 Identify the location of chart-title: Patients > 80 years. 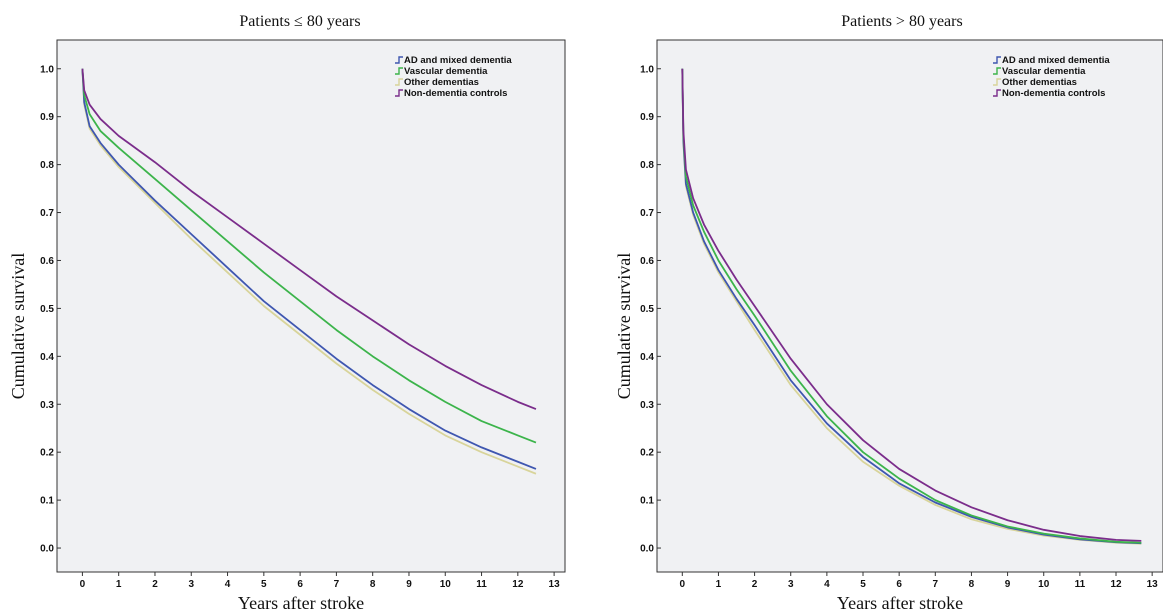
(901, 21).